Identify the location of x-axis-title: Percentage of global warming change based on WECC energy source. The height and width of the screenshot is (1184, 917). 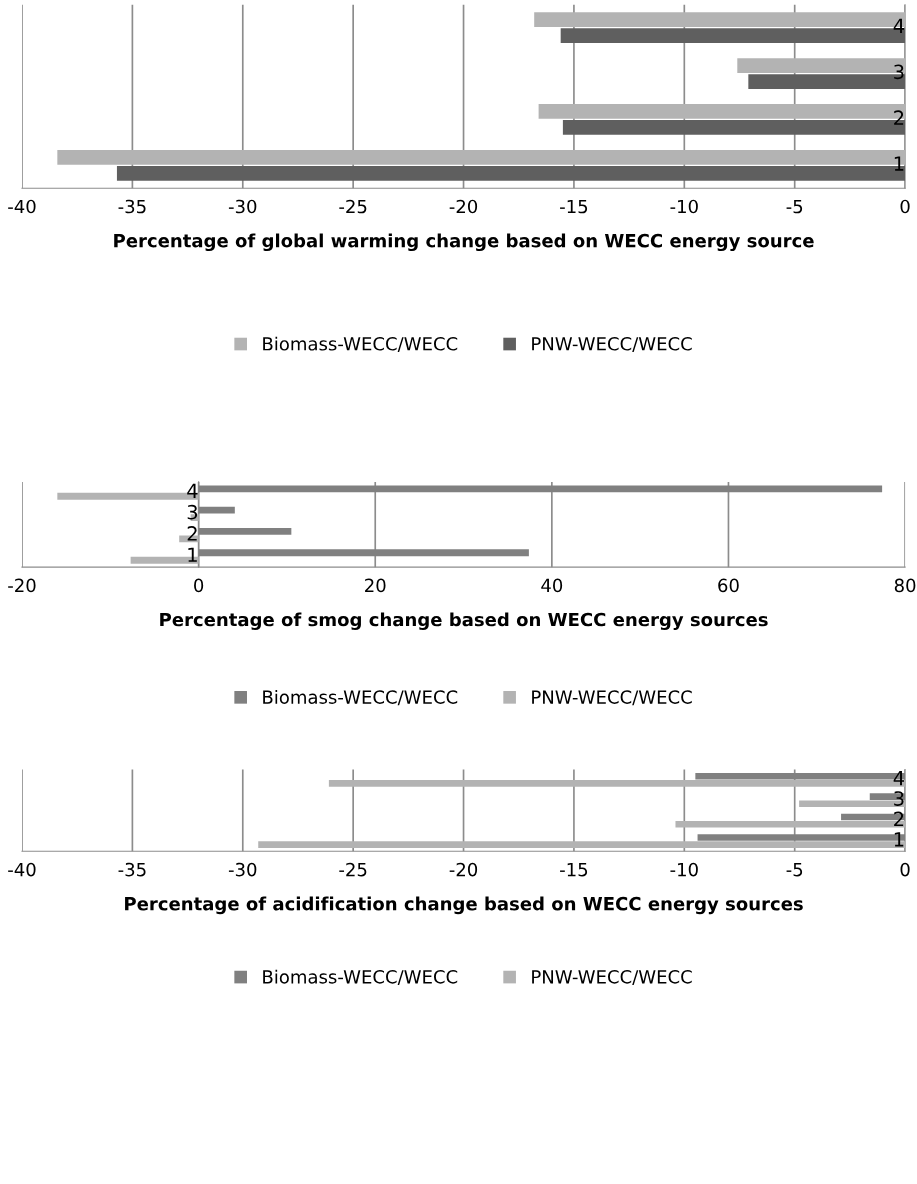
(464, 242).